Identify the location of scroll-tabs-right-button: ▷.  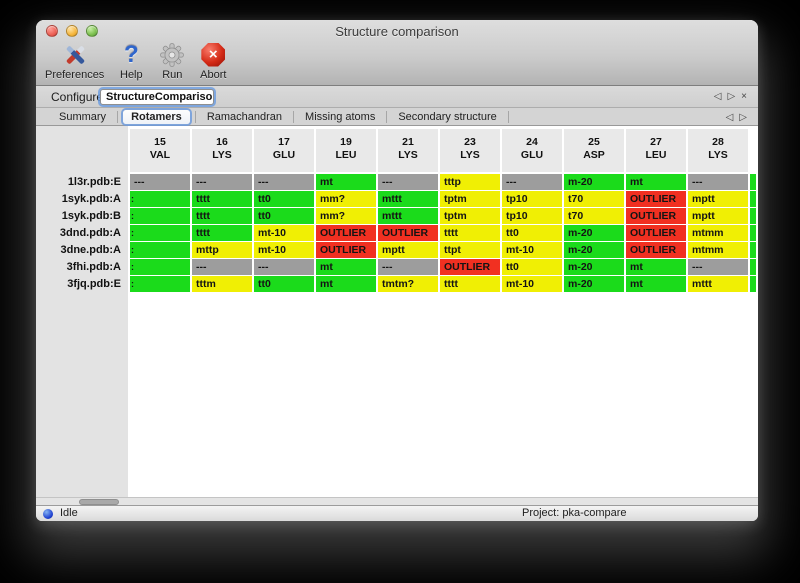
(743, 117).